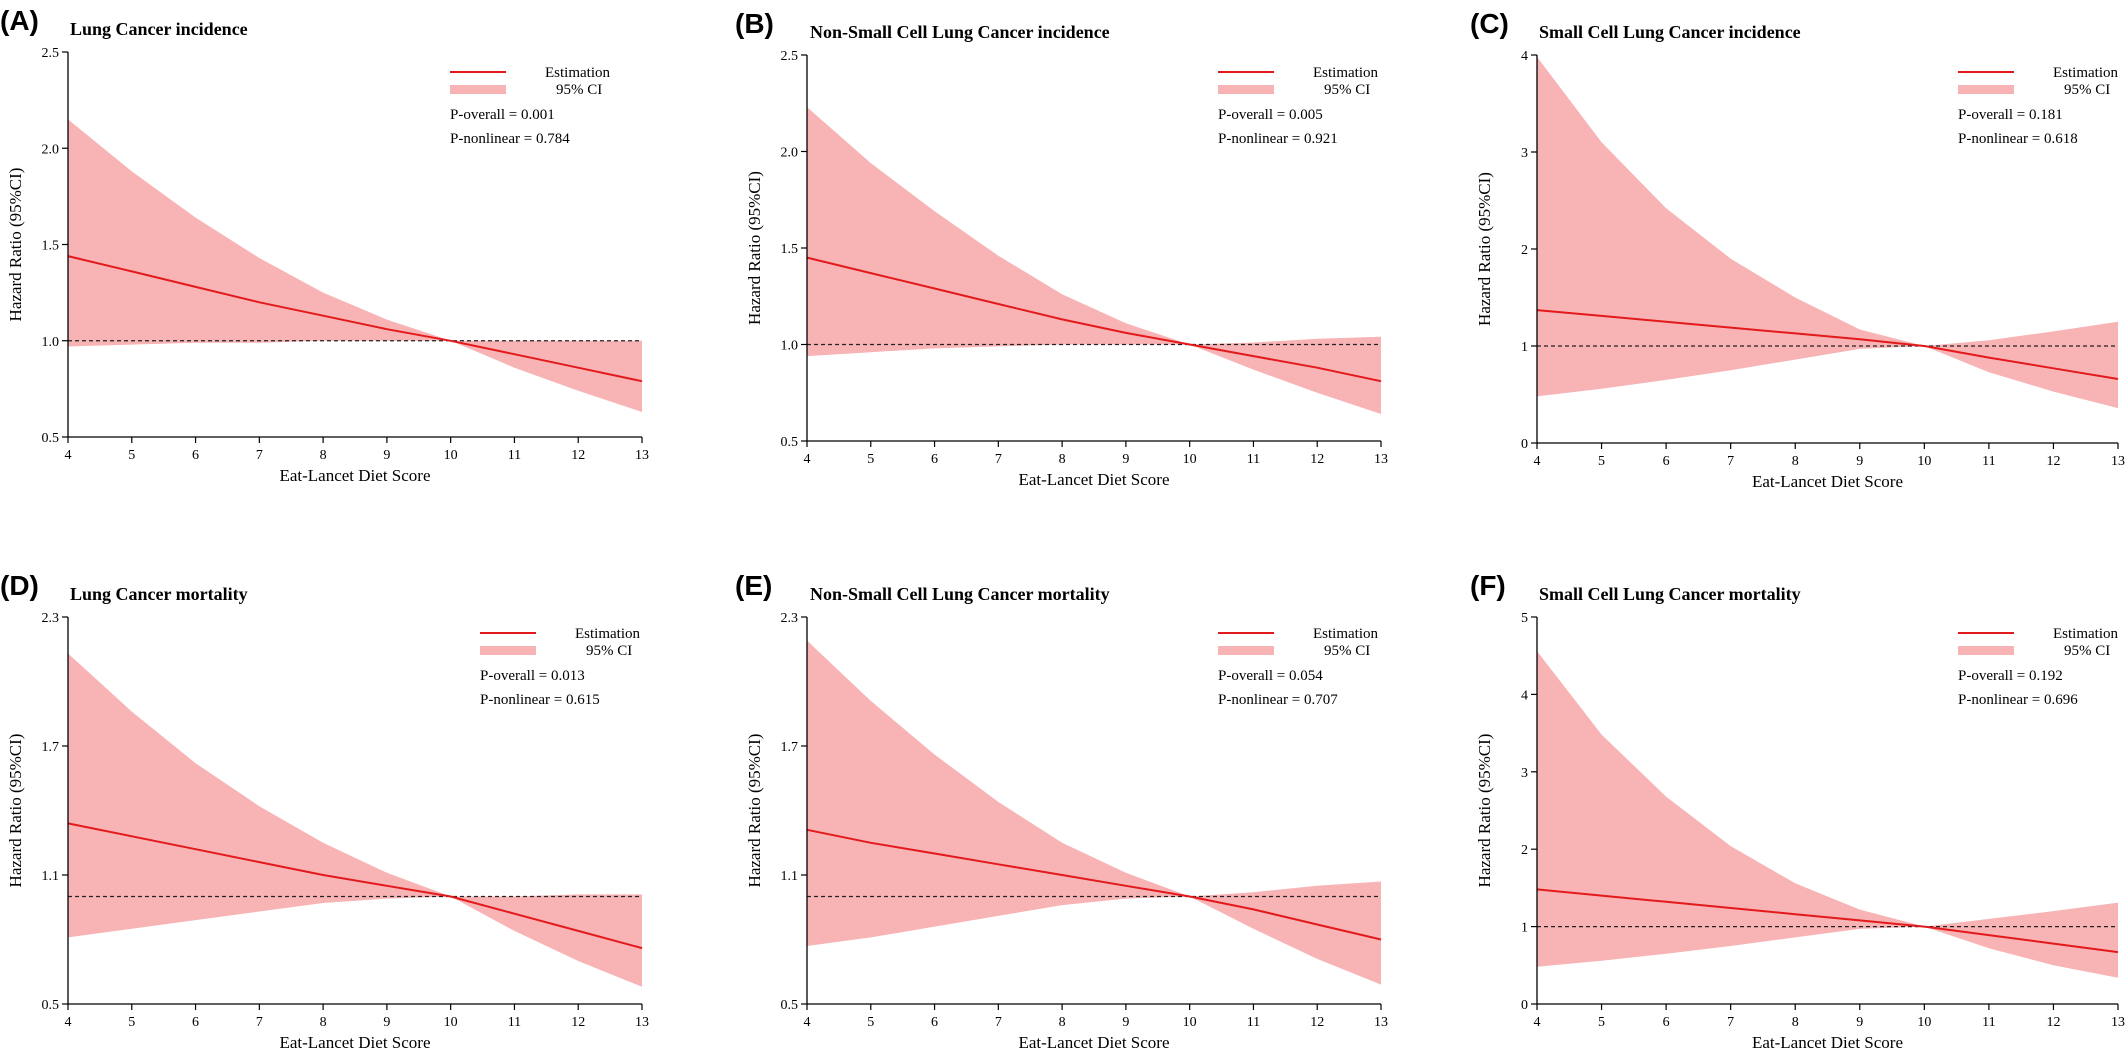 The height and width of the screenshot is (1048, 2128). What do you see at coordinates (502, 115) in the screenshot?
I see `p-overall-text: P-overall = 0.001` at bounding box center [502, 115].